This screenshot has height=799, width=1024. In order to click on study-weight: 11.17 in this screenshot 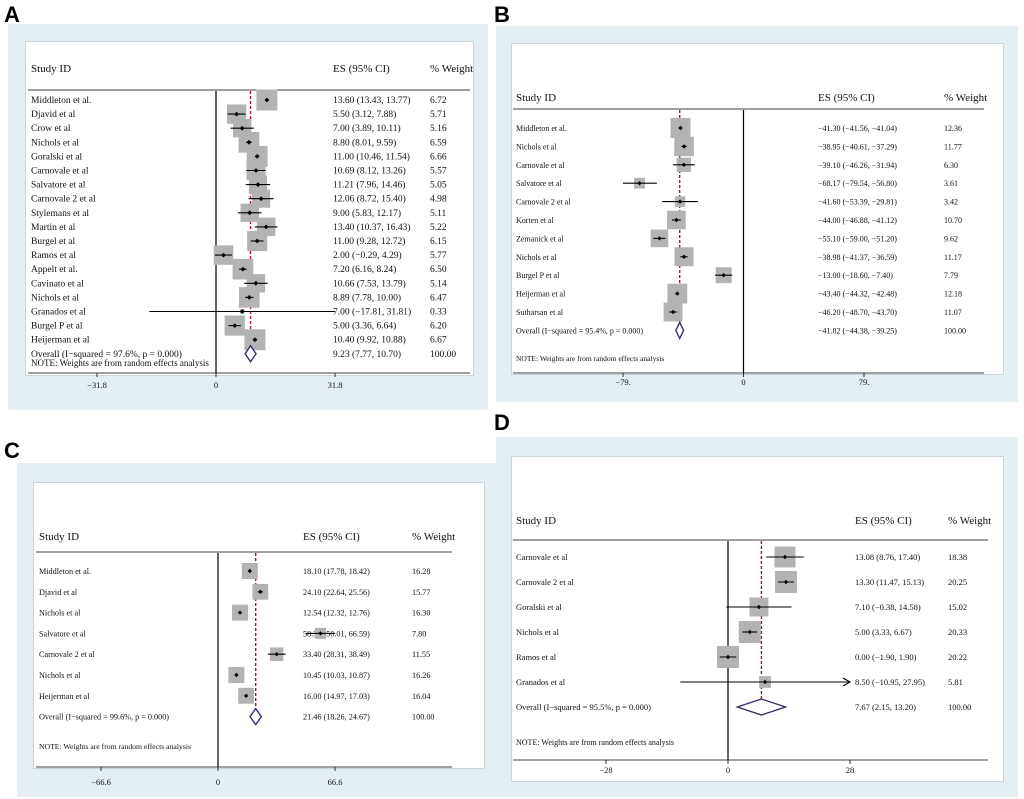, I will do `click(953, 257)`.